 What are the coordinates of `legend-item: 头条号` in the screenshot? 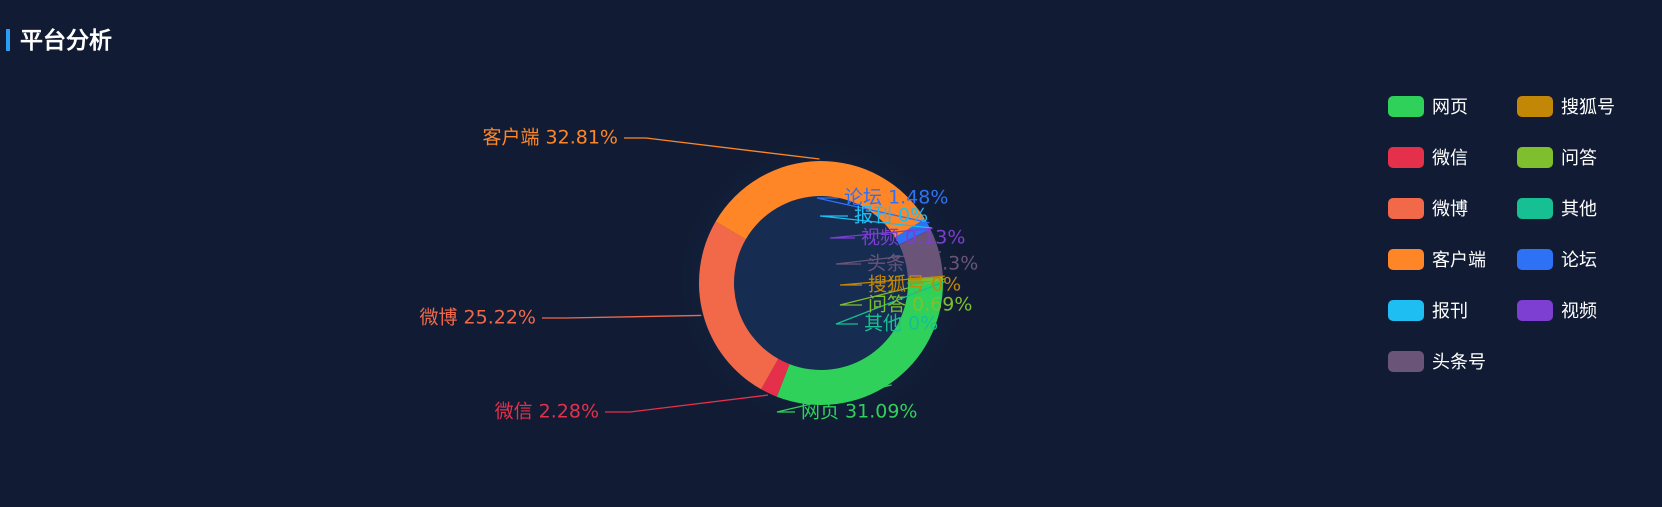 It's located at (1452, 361).